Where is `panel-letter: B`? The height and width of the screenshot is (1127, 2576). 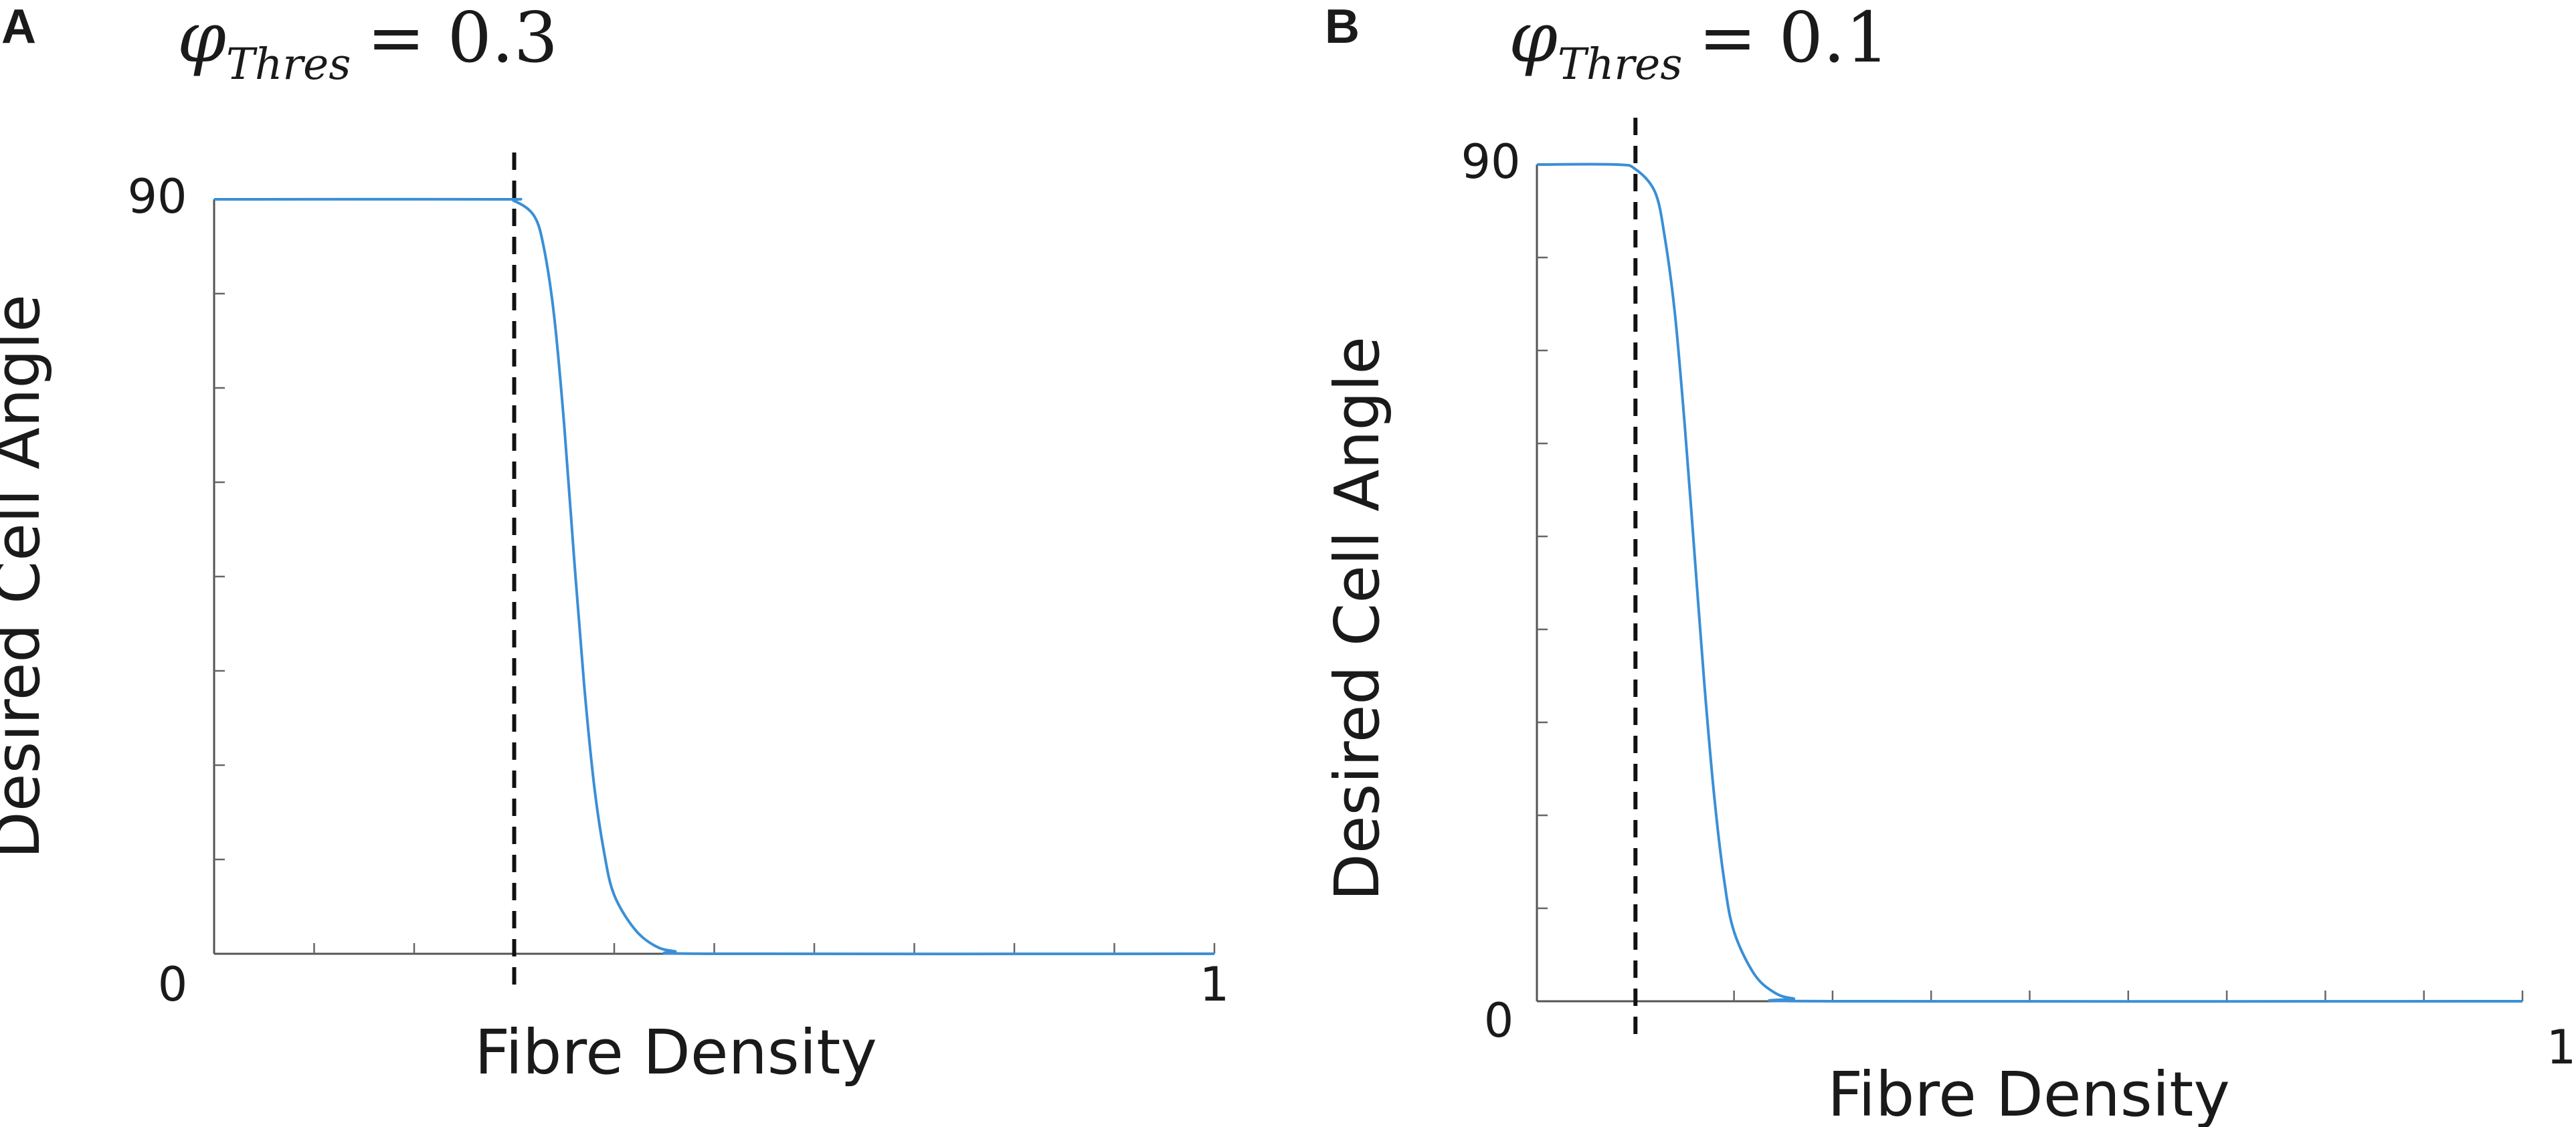
panel-letter: B is located at coordinates (1342, 27).